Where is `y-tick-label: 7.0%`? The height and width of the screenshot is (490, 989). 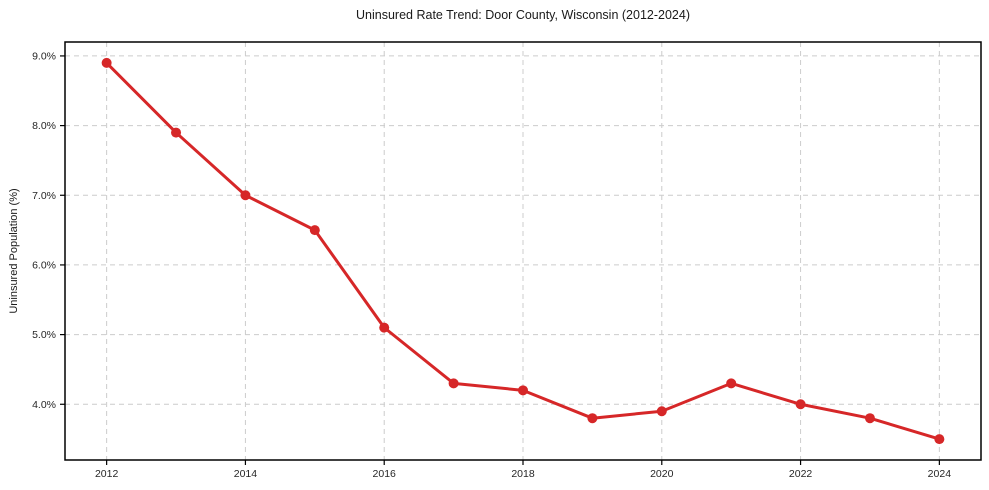 y-tick-label: 7.0% is located at coordinates (44, 196).